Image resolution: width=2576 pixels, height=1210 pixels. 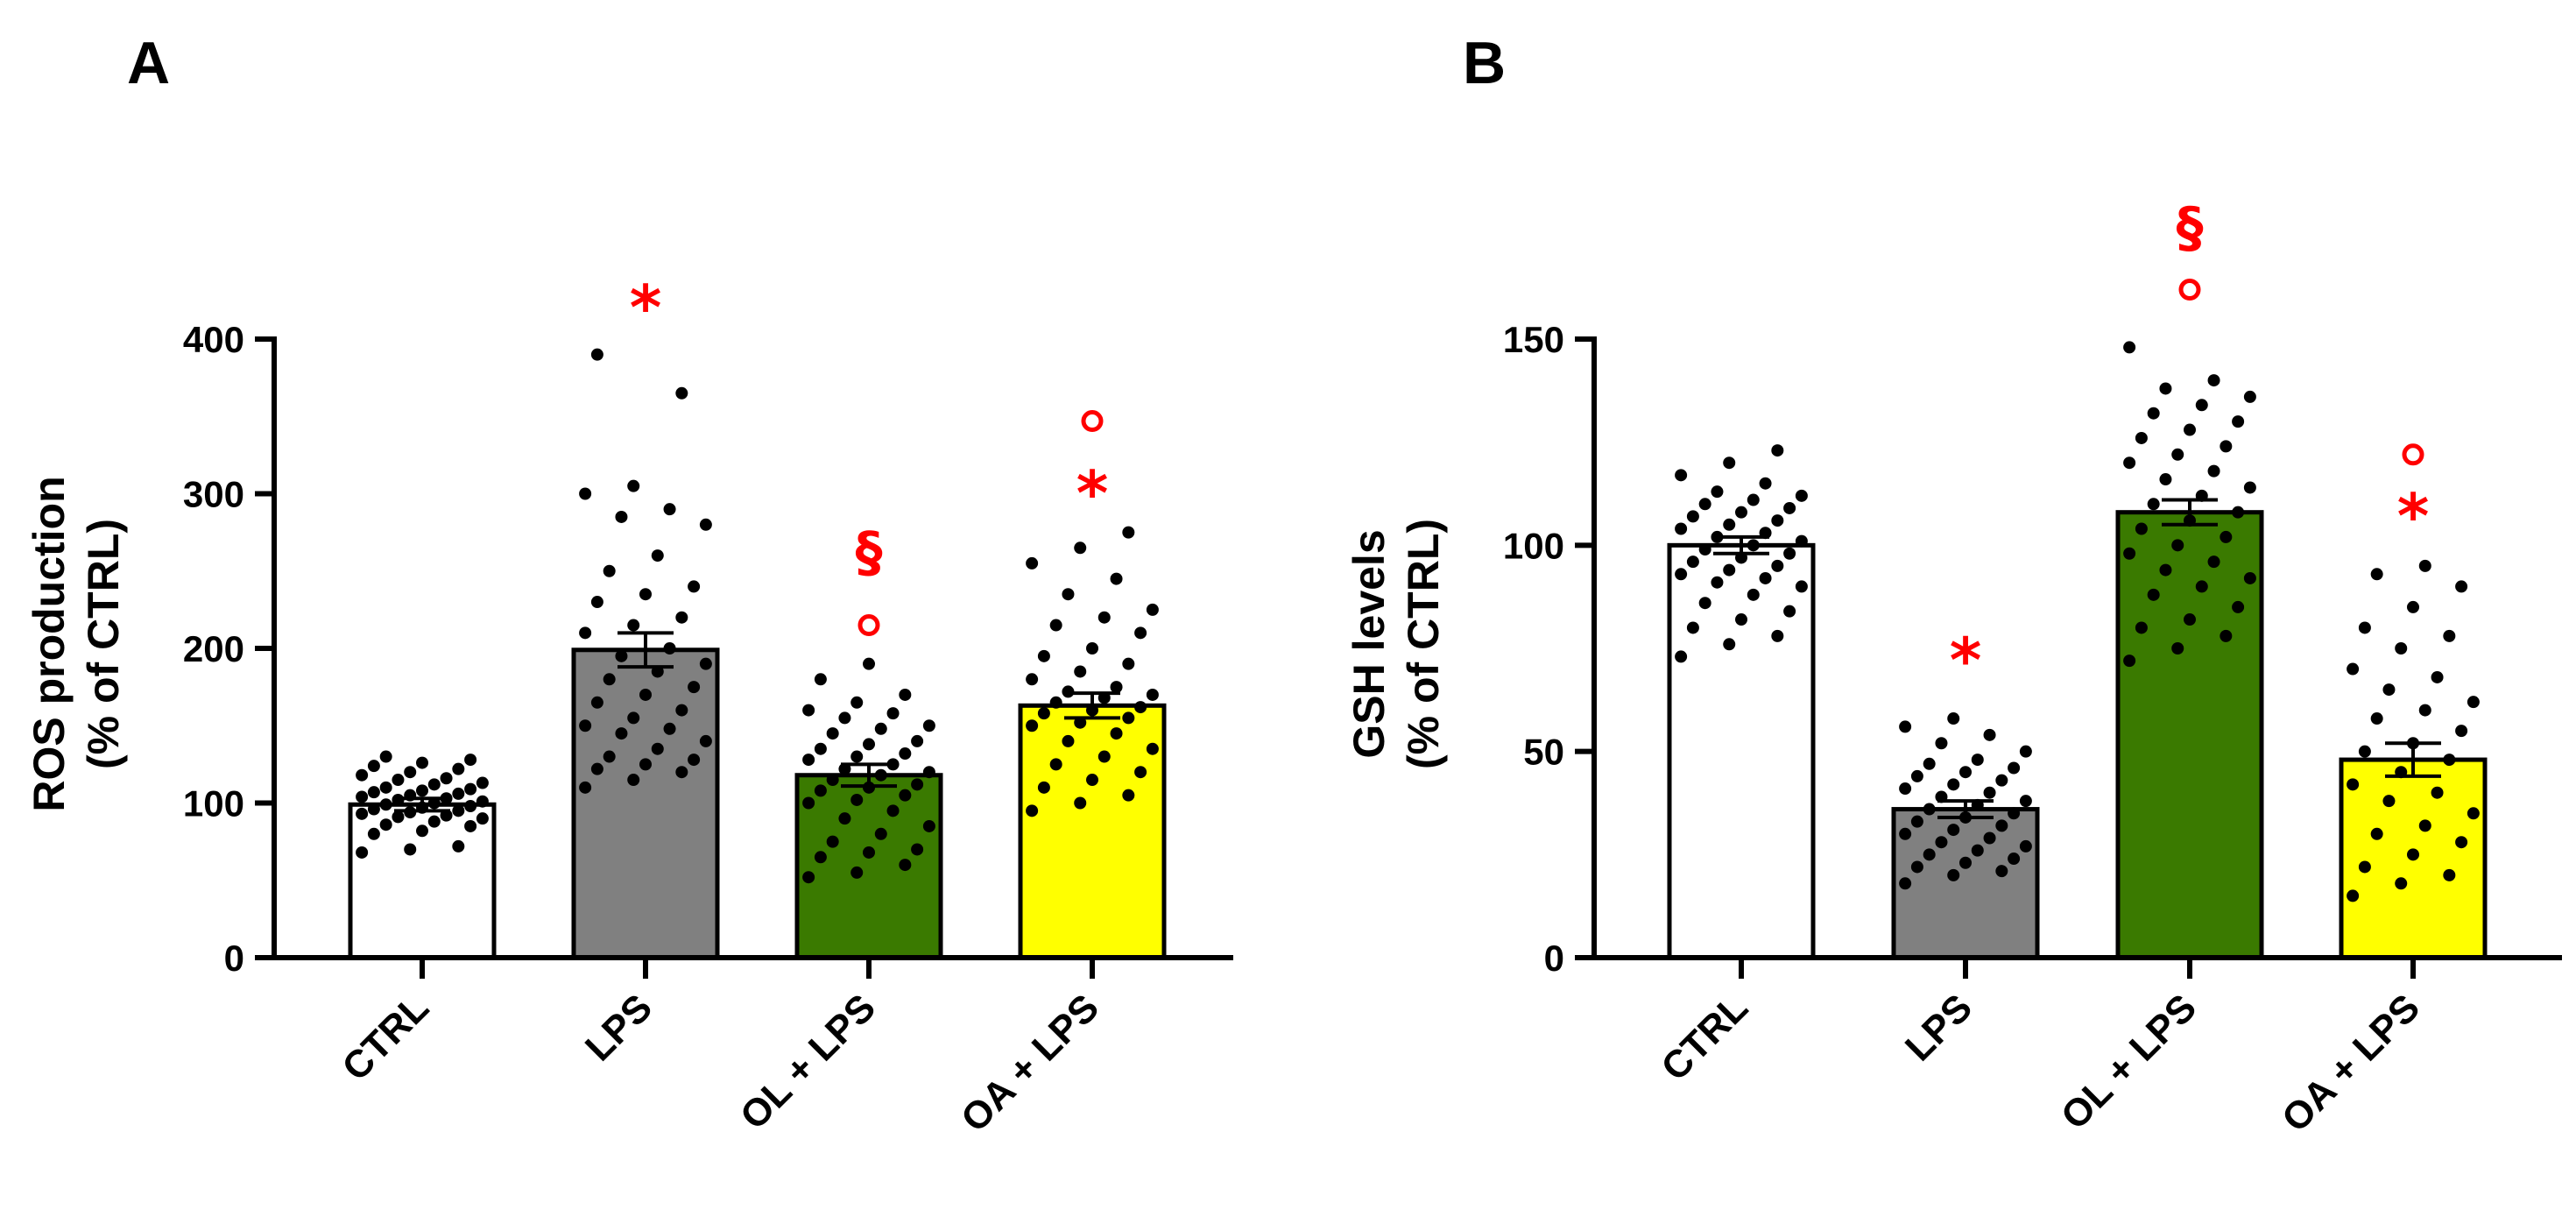 I want to click on y-tick-label: 100, so click(x=1533, y=545).